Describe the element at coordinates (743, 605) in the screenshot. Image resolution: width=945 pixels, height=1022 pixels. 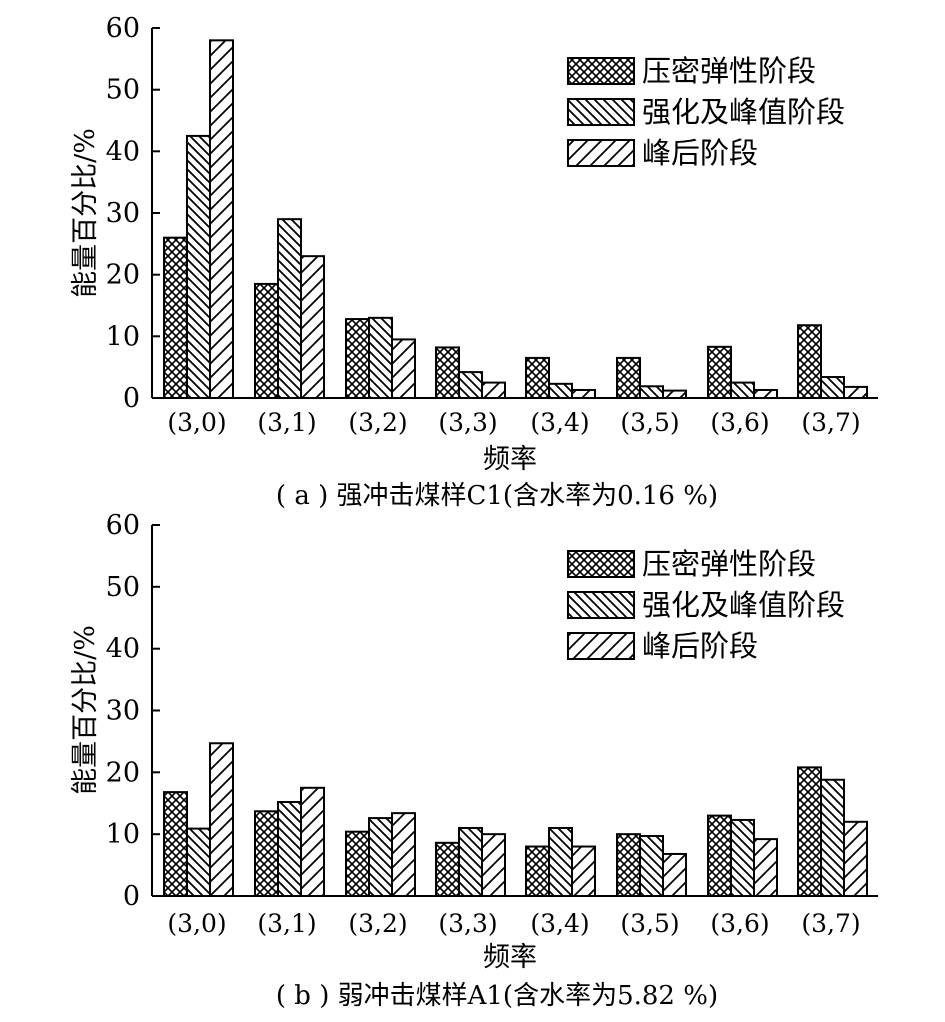
I see `panel-b-legend-label: 强化及峰值阶段` at that location.